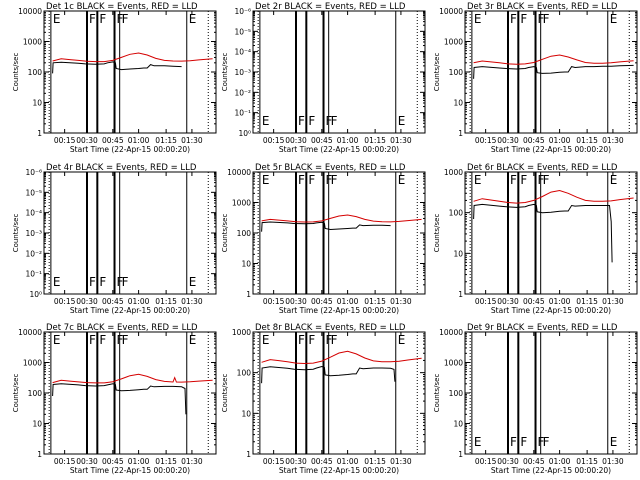 The width and height of the screenshot is (640, 480). Describe the element at coordinates (122, 328) in the screenshot. I see `chart-title: Det 7c BLACK = Events, RED = LLD` at that location.